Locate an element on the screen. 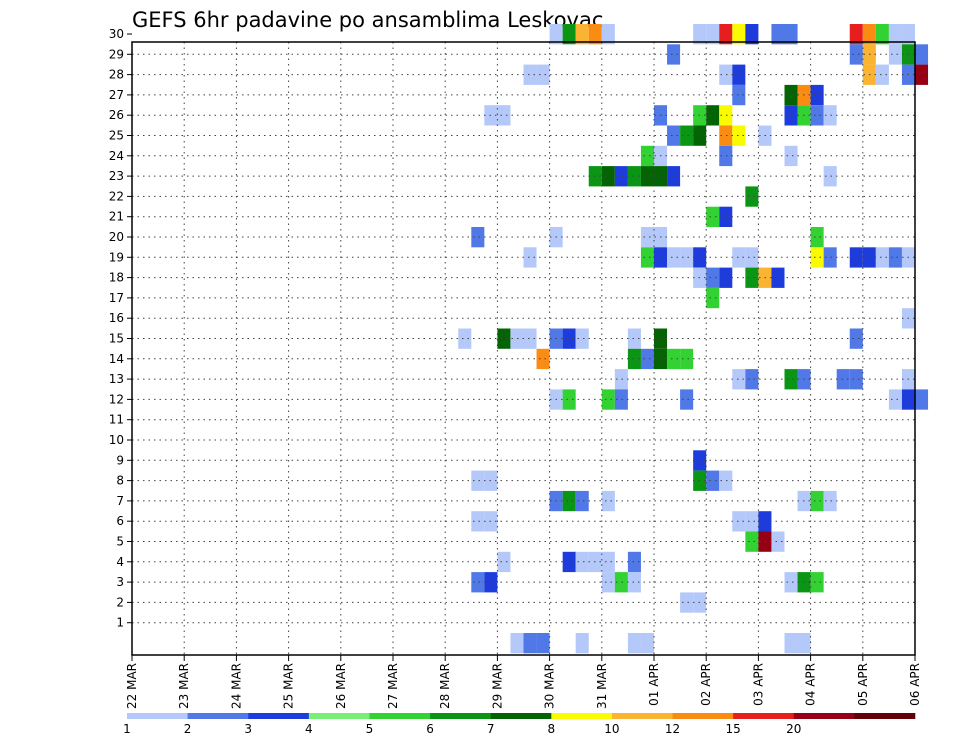 This screenshot has width=960, height=742. legend-label: 5 is located at coordinates (370, 729).